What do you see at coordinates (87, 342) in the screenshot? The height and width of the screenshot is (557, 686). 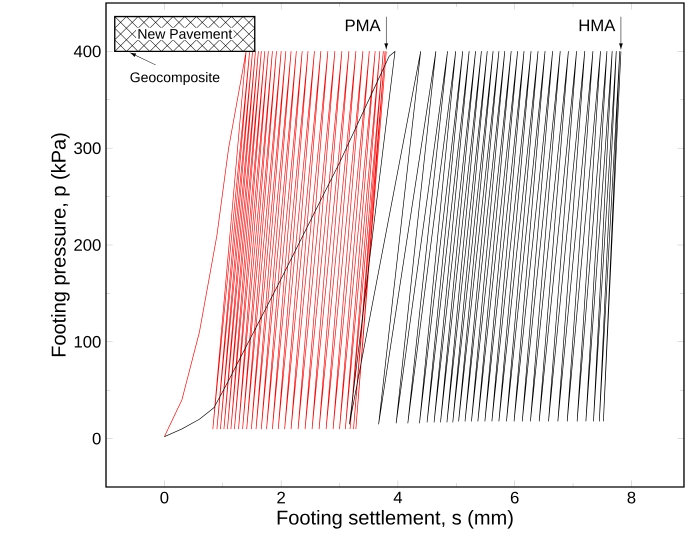 I see `y-tick-label: 100` at bounding box center [87, 342].